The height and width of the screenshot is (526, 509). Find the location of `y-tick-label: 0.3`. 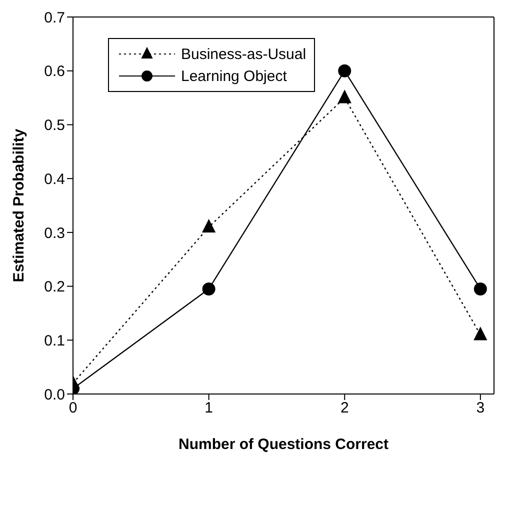

y-tick-label: 0.3 is located at coordinates (54, 233).